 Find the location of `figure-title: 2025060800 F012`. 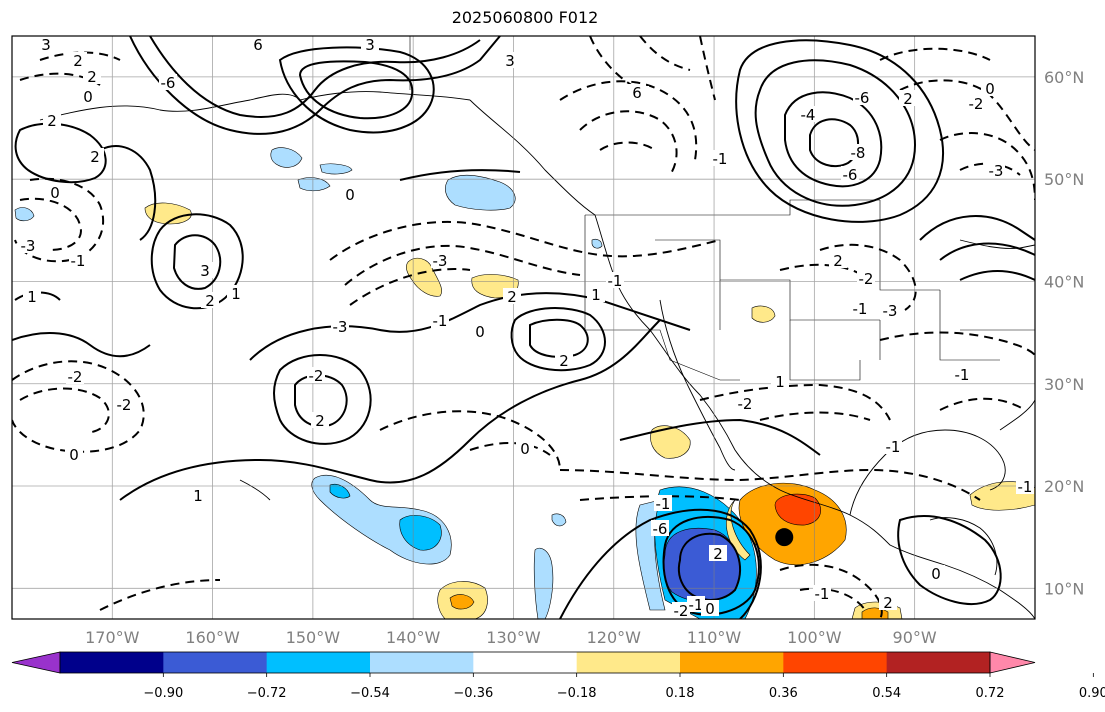

figure-title: 2025060800 F012 is located at coordinates (525, 17).